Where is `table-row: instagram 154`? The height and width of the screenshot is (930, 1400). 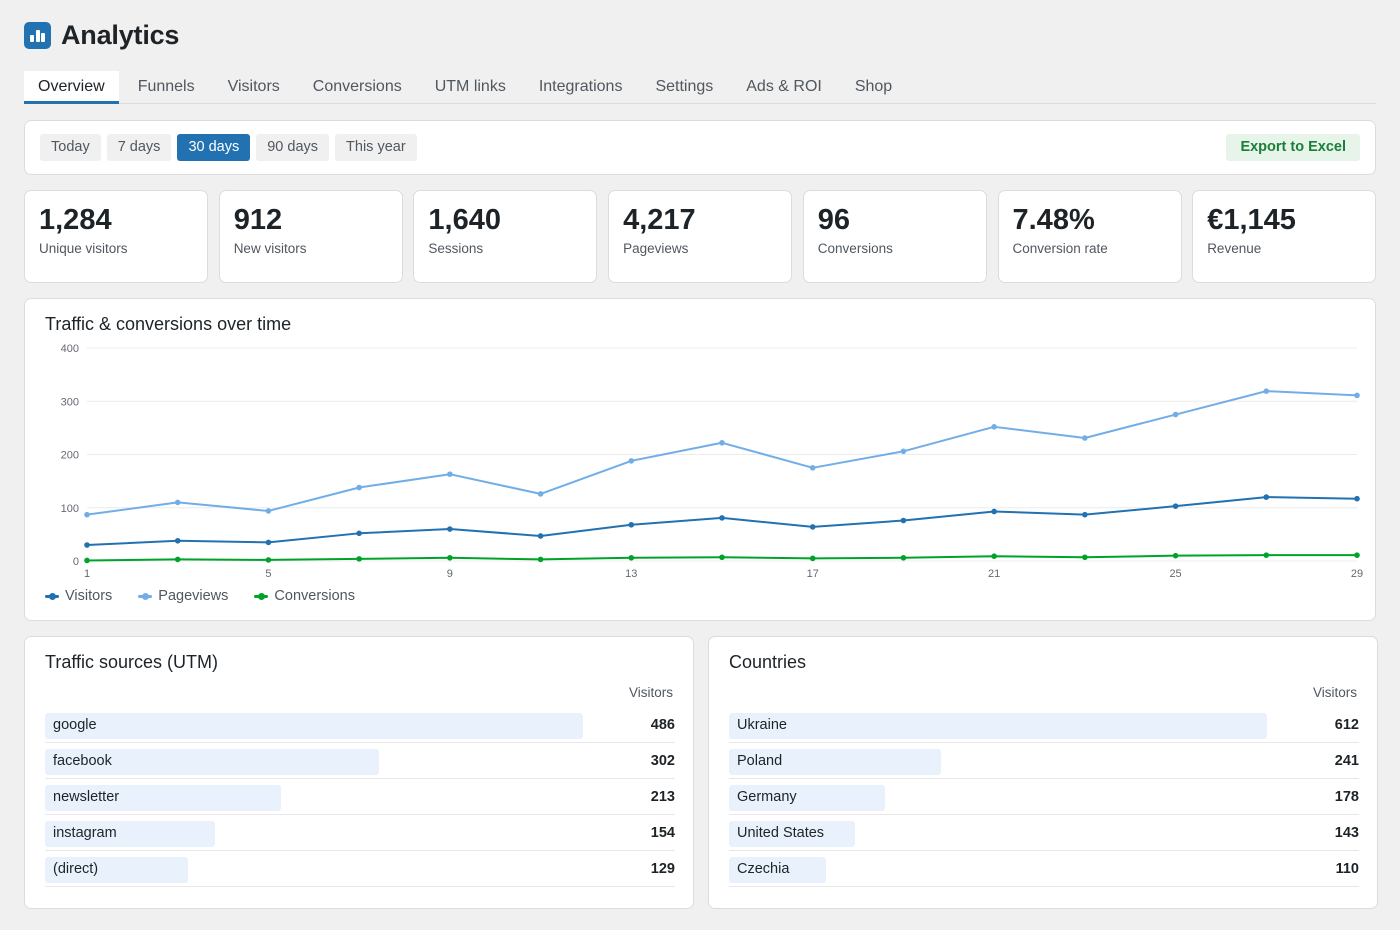 table-row: instagram 154 is located at coordinates (360, 833).